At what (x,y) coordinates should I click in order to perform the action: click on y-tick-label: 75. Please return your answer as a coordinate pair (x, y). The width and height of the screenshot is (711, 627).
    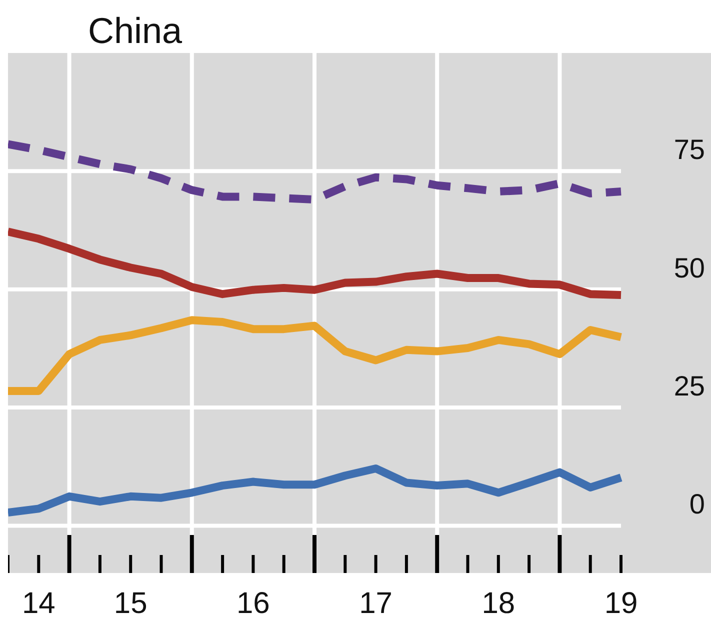
    Looking at the image, I should click on (689, 150).